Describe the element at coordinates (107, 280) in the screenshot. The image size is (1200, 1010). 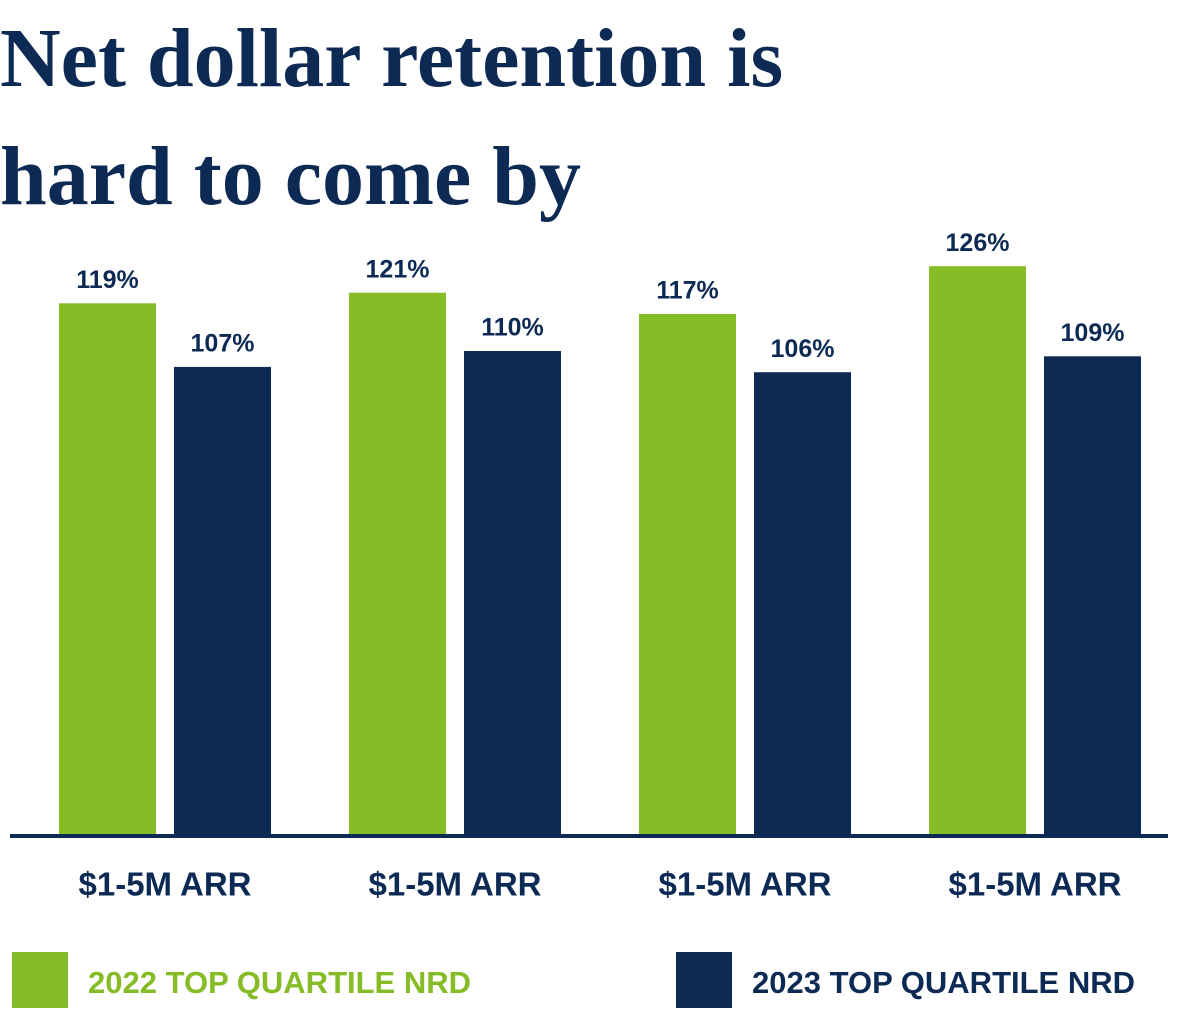
I see `value-label: 119%` at that location.